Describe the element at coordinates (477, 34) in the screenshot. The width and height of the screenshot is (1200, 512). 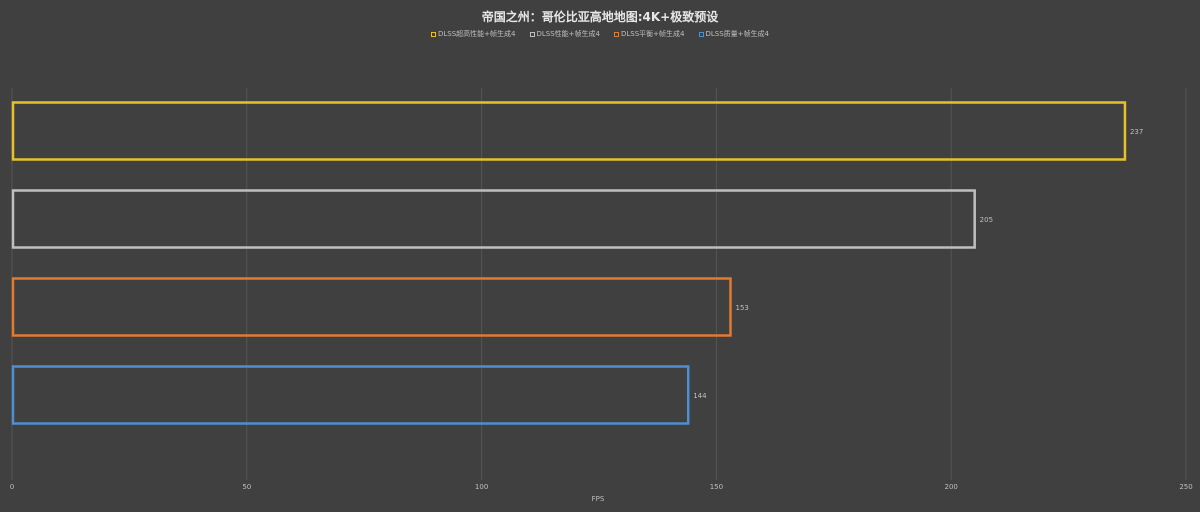
I see `legend-label: DLSS超高性能+帧生成4` at that location.